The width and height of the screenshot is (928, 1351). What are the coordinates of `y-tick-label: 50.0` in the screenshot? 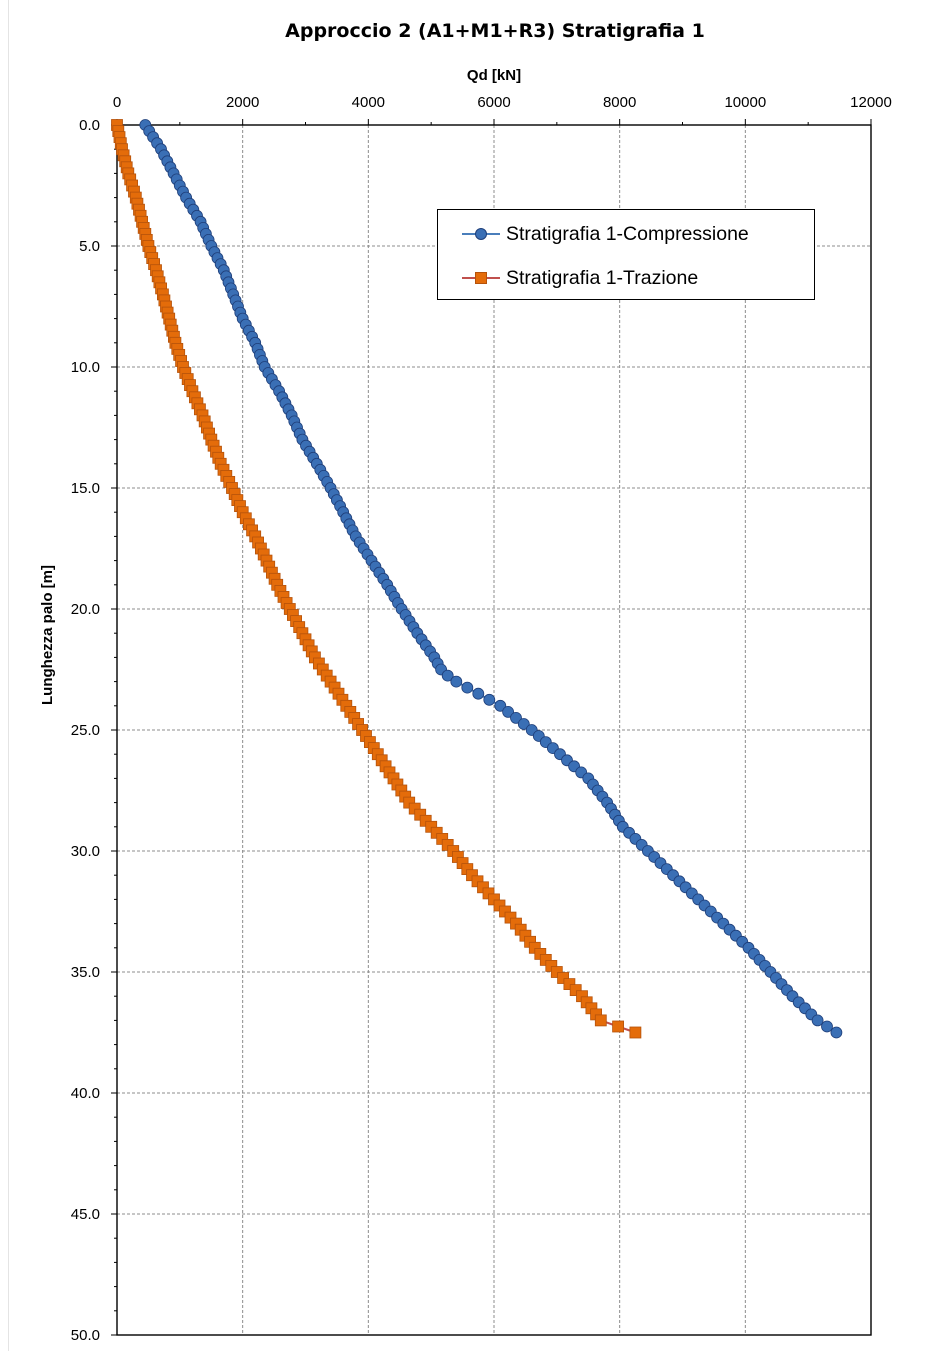 It's located at (85, 1335).